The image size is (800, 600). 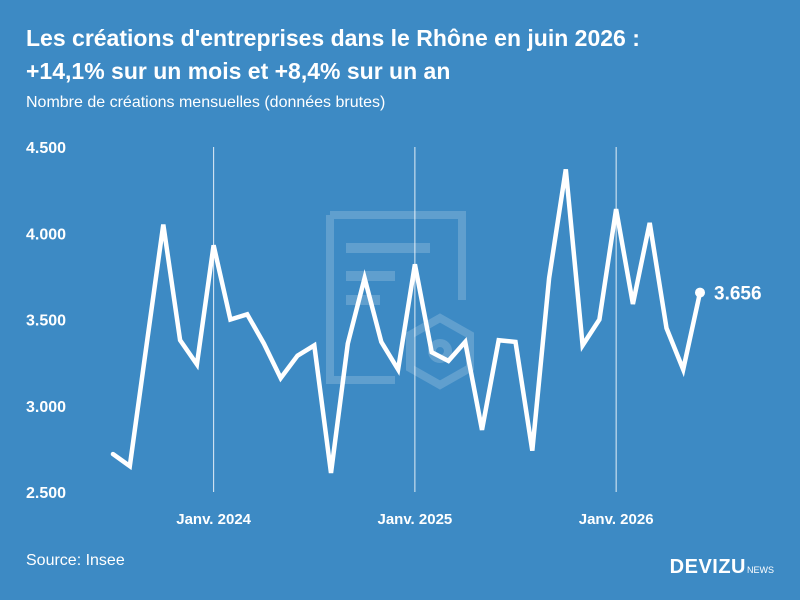 What do you see at coordinates (616, 519) in the screenshot?
I see `x-tick-label: Janv. 2026` at bounding box center [616, 519].